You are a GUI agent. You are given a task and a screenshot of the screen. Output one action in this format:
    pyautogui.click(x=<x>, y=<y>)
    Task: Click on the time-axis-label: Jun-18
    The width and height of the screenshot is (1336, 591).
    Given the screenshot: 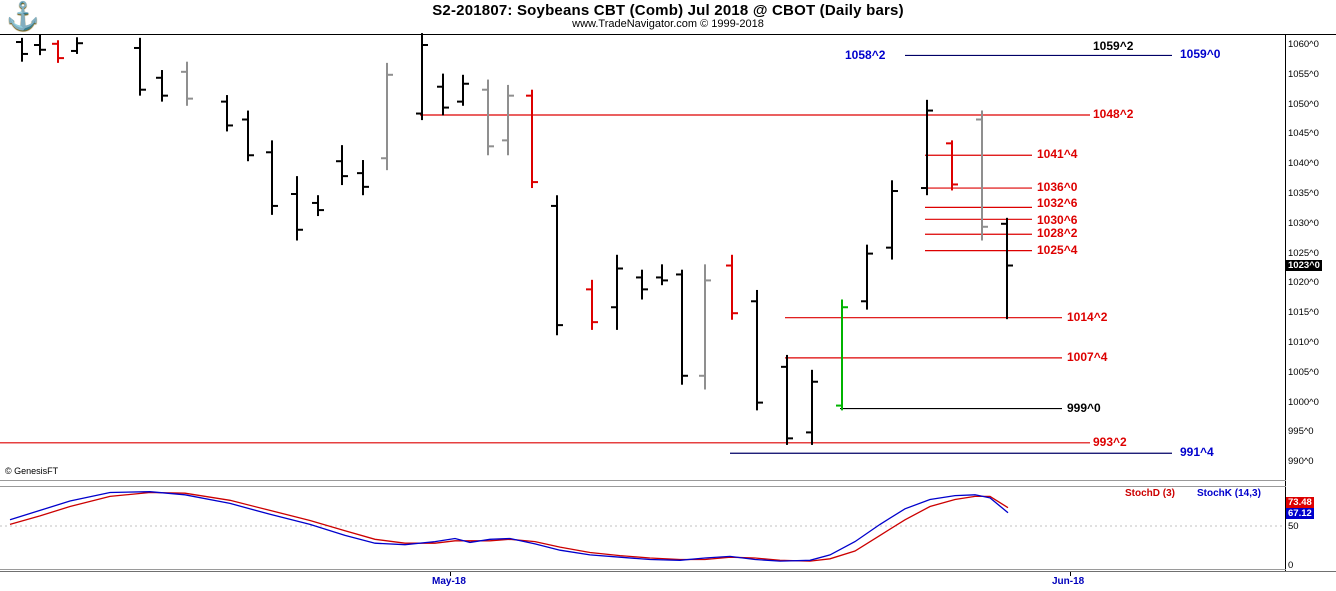 What is the action you would take?
    pyautogui.click(x=1068, y=581)
    